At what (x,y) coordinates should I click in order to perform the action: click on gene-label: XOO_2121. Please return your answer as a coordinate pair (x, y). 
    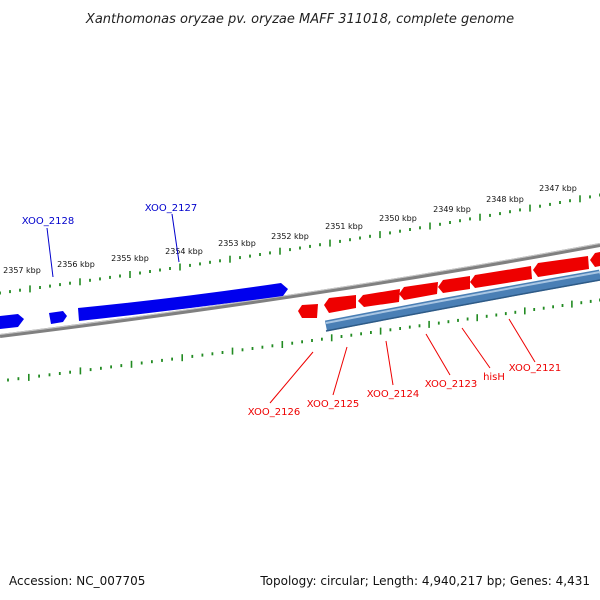
    Looking at the image, I should click on (535, 368).